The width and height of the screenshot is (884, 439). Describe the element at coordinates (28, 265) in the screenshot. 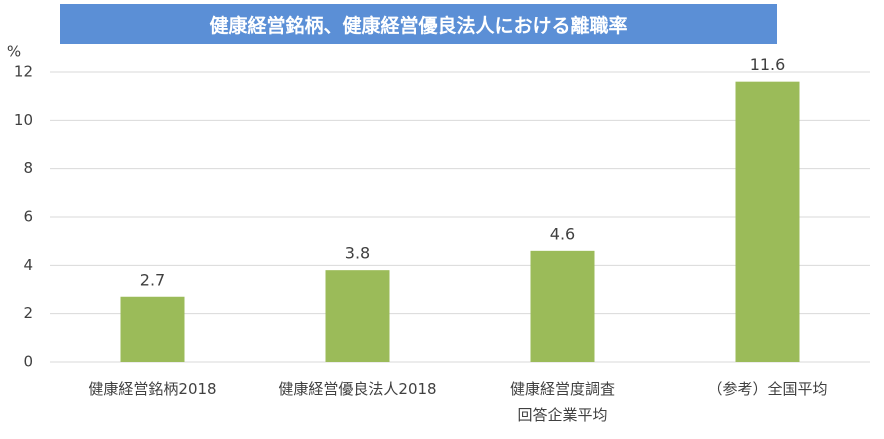

I see `y-tick-label: 4` at that location.